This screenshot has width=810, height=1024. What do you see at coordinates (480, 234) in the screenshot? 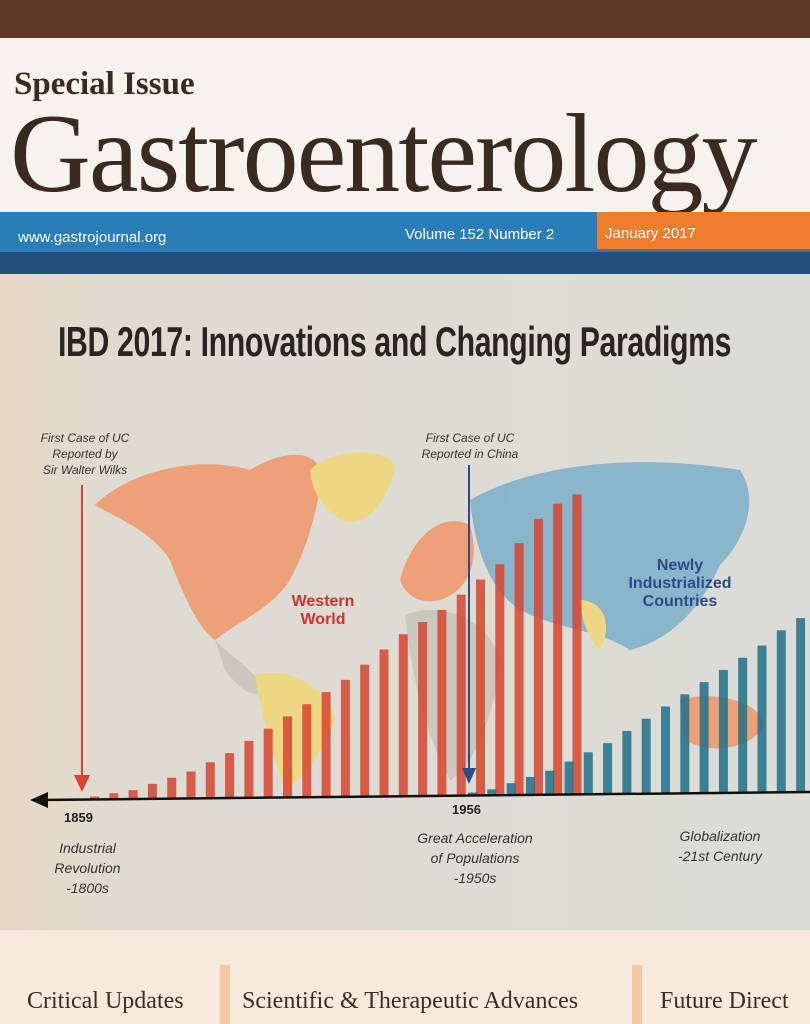
I see `volume-number: Volume 152 Number 2` at bounding box center [480, 234].